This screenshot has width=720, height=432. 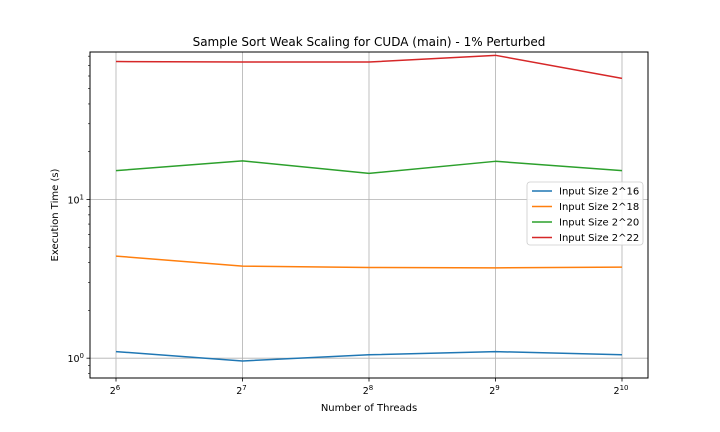 I want to click on x-tick-exponent: 6, so click(x=118, y=388).